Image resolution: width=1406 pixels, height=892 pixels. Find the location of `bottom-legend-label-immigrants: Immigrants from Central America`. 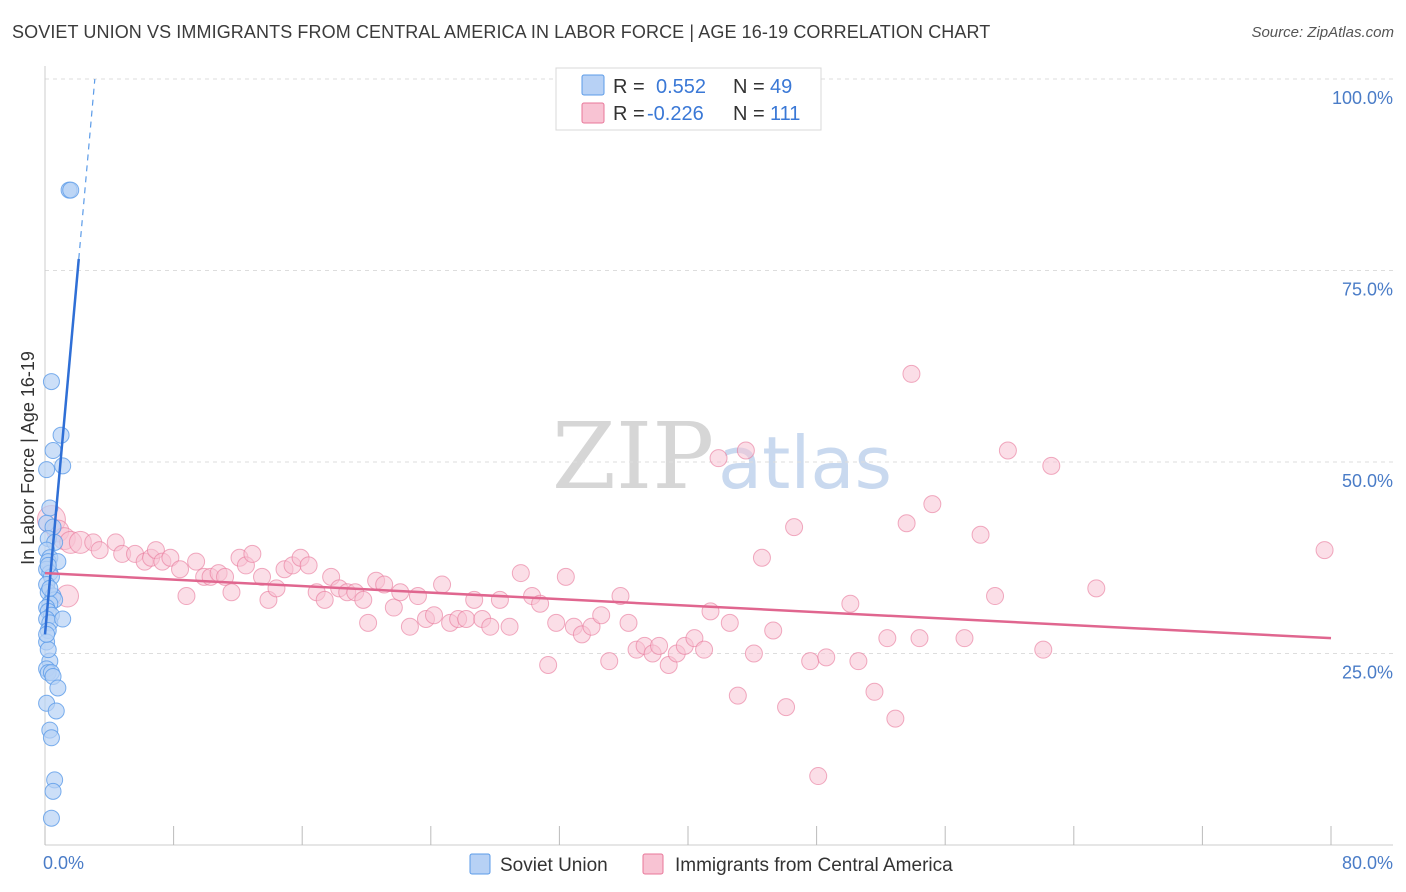

bottom-legend-label-immigrants: Immigrants from Central America is located at coordinates (814, 865).